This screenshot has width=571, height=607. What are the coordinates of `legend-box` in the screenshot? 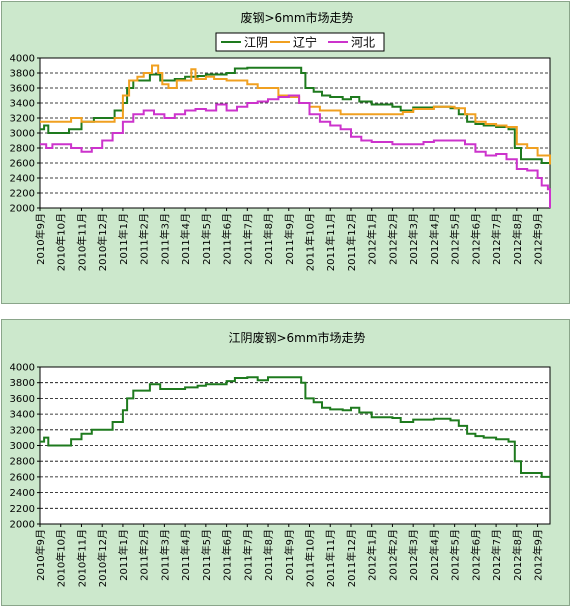 It's located at (300, 42).